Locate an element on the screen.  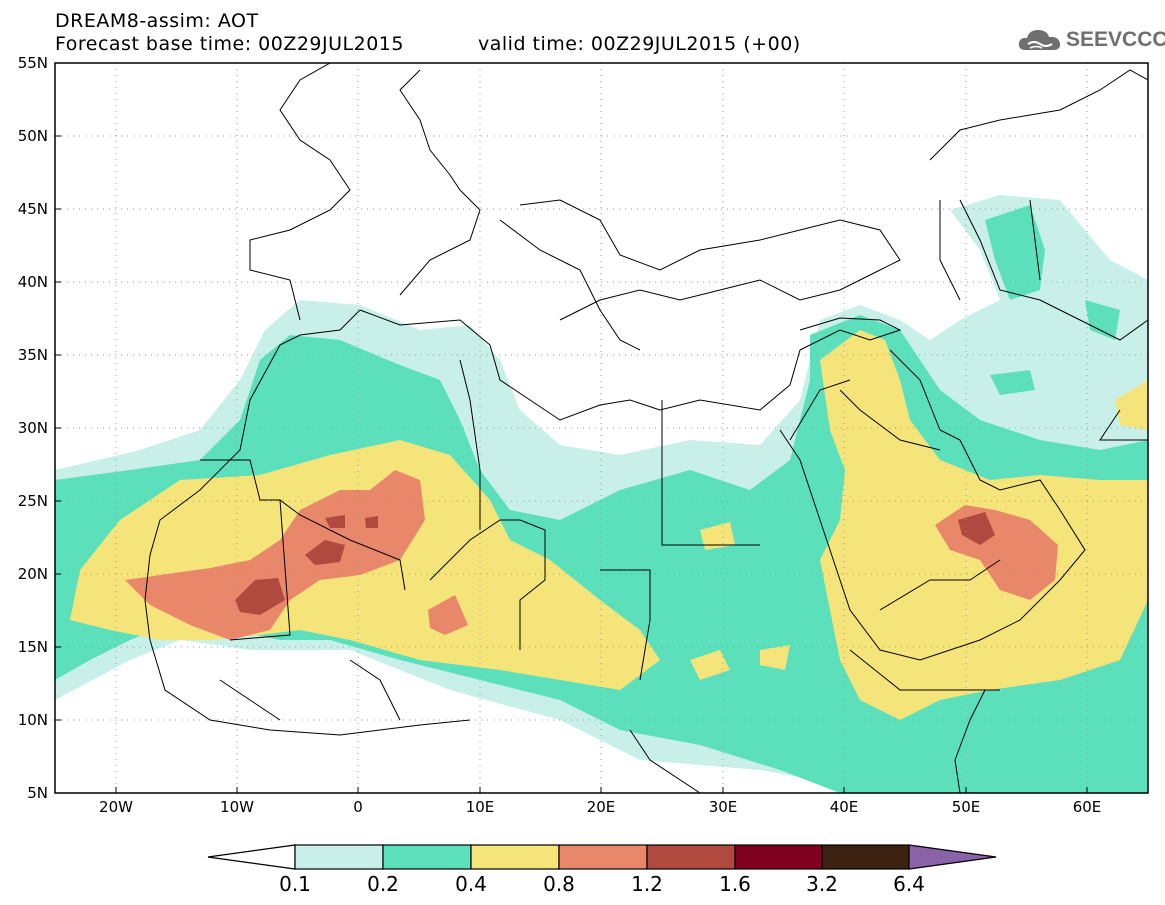
colorbar-upper-triangle is located at coordinates (952, 857).